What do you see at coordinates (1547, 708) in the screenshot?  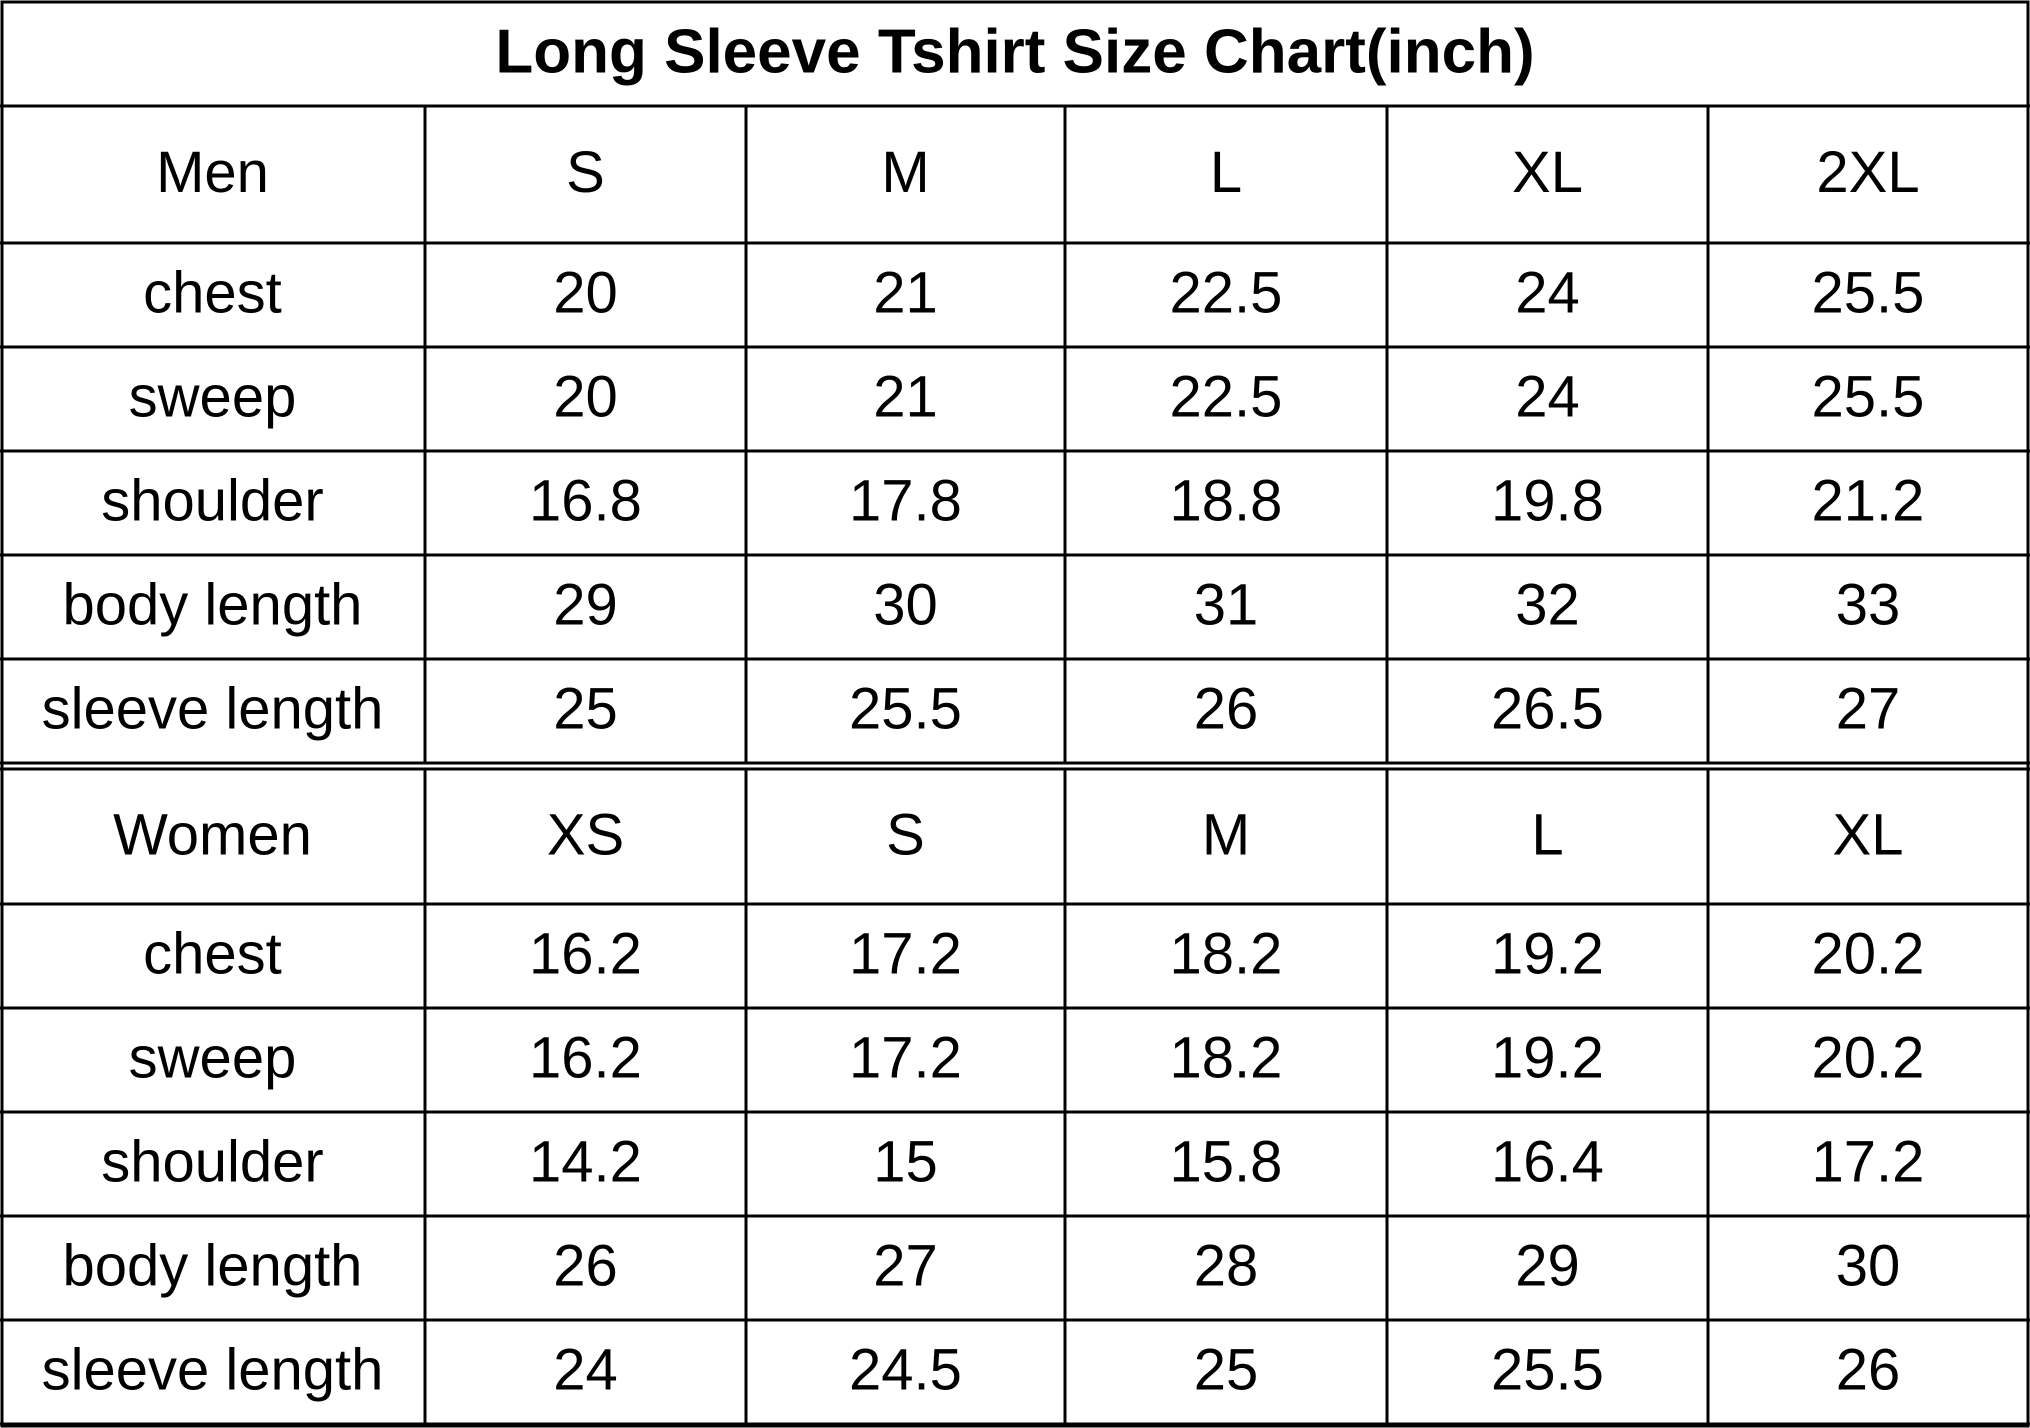 I see `cell: 26.5` at bounding box center [1547, 708].